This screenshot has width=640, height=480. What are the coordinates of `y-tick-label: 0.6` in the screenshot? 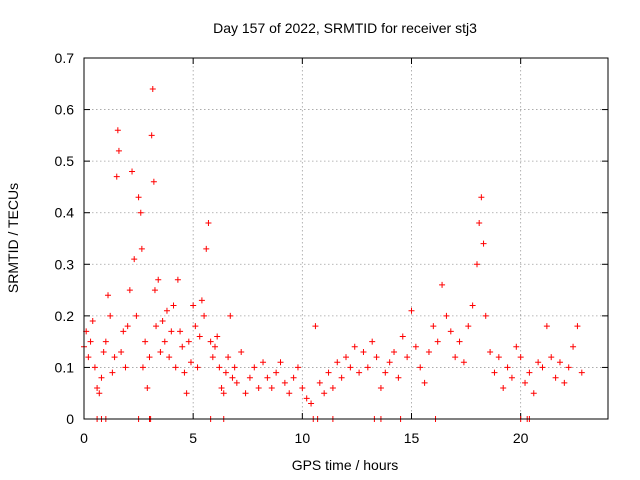 It's located at (65, 110).